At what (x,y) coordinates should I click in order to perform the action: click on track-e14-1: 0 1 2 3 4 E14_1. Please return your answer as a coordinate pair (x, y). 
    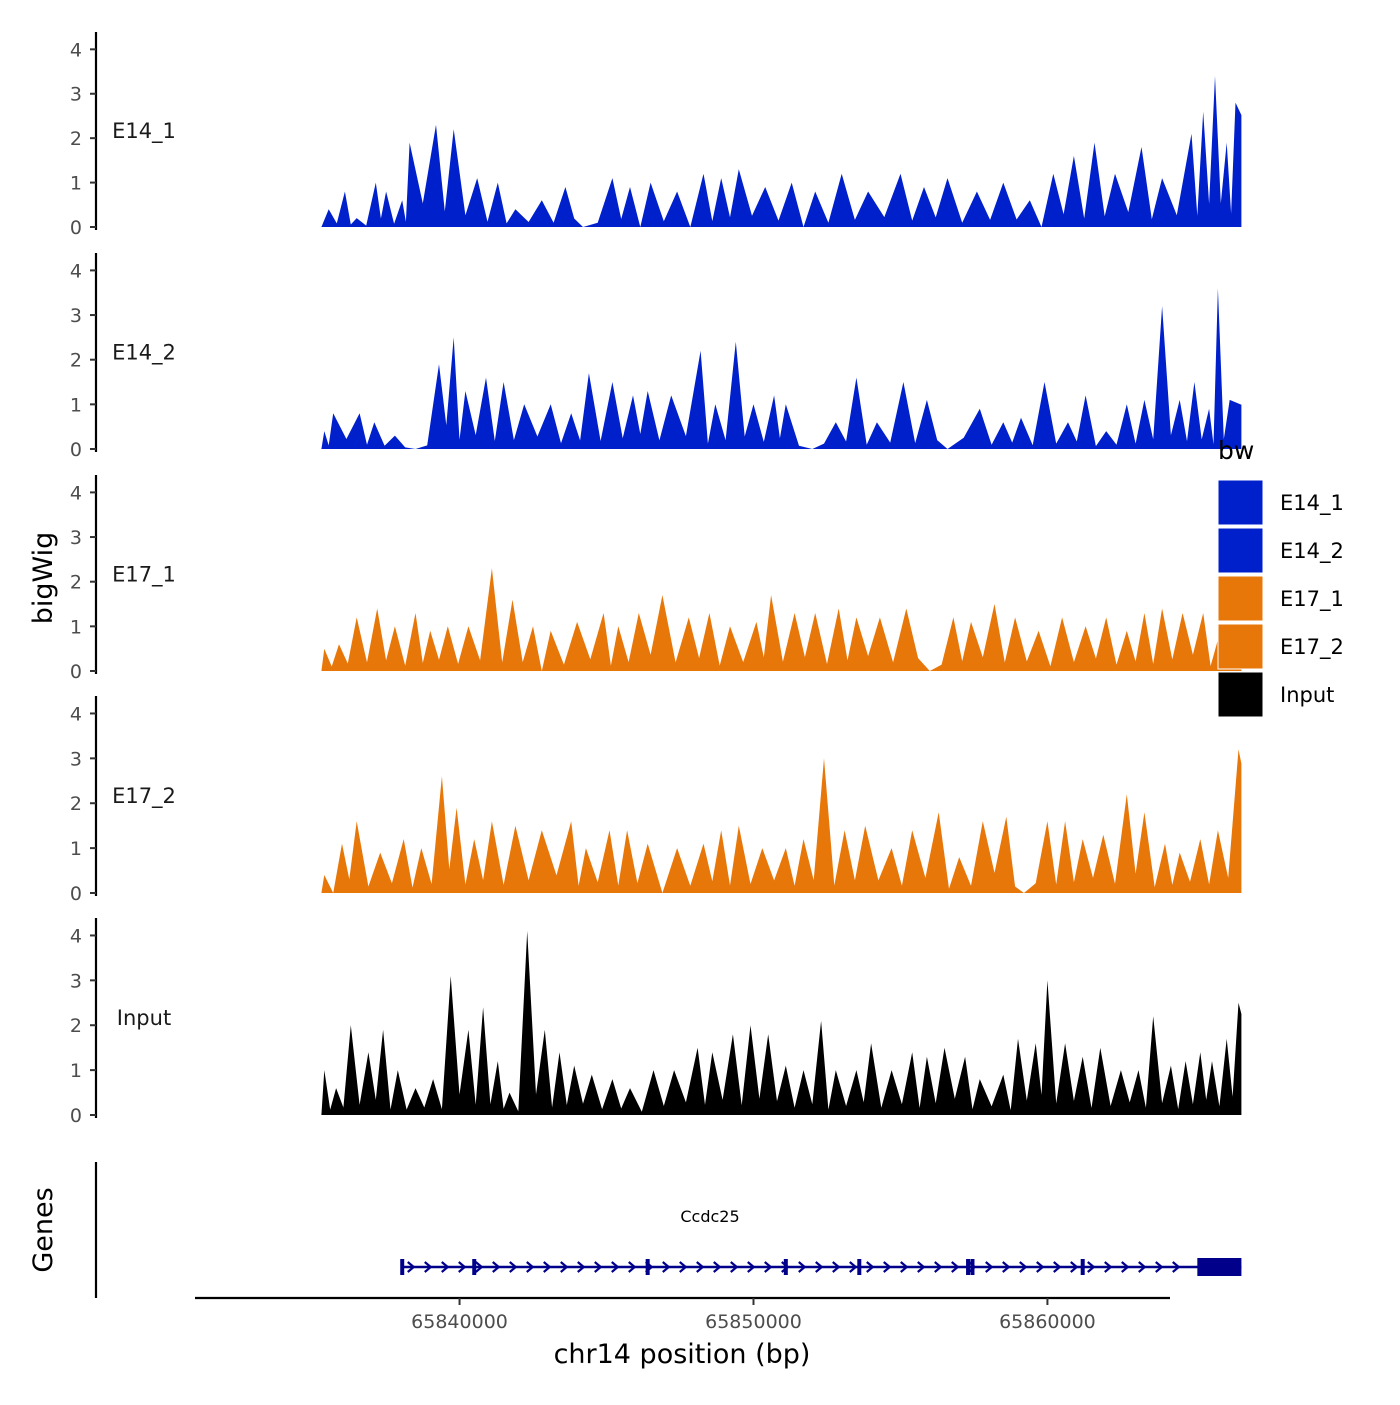
    Looking at the image, I should click on (656, 135).